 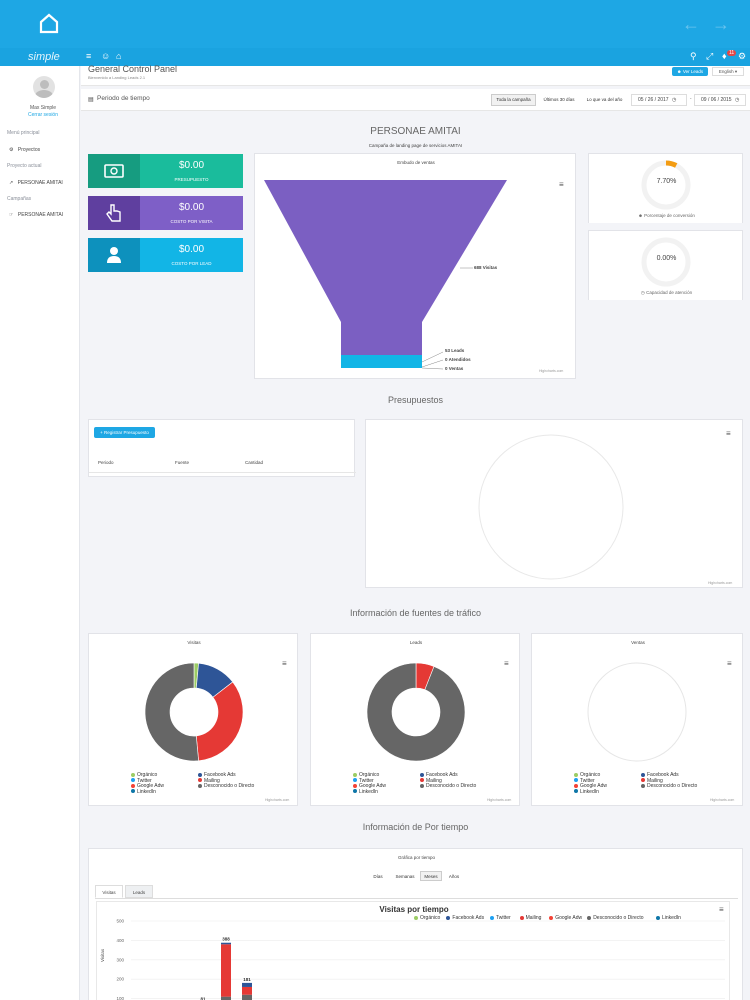 What do you see at coordinates (693, 56) in the screenshot?
I see `search-icon: ⚲` at bounding box center [693, 56].